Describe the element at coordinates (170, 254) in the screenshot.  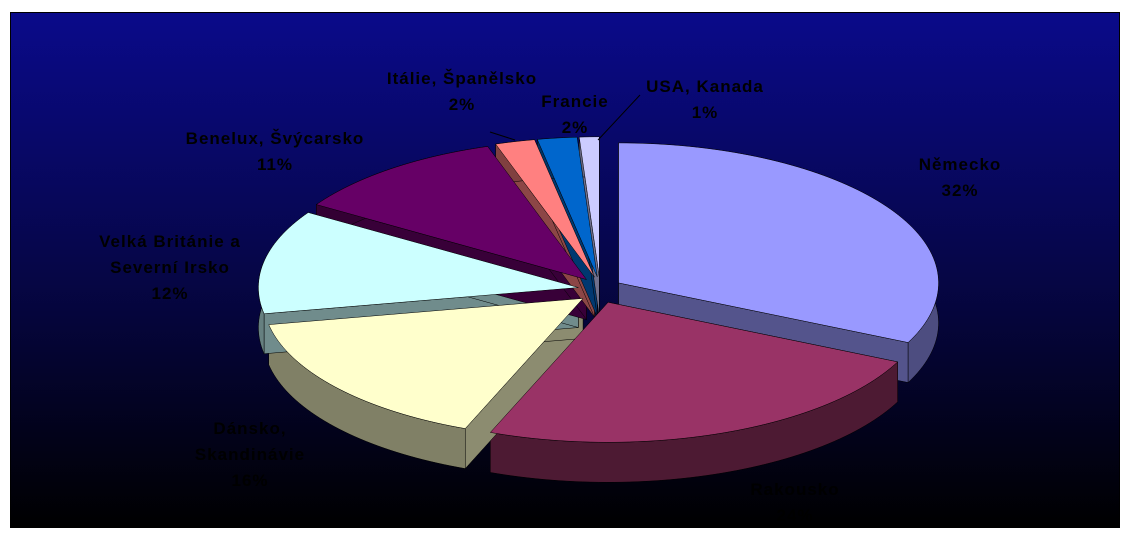
I see `category-label: Velká Británie a Severní Irsko` at that location.